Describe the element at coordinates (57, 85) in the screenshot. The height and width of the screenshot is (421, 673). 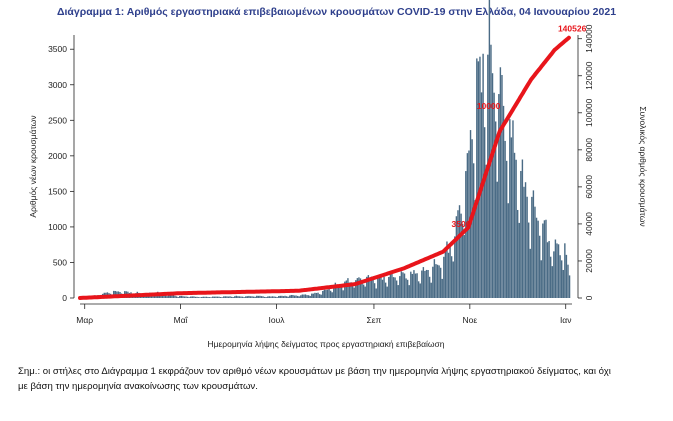
I see `left-y-tick-label: 3000` at that location.